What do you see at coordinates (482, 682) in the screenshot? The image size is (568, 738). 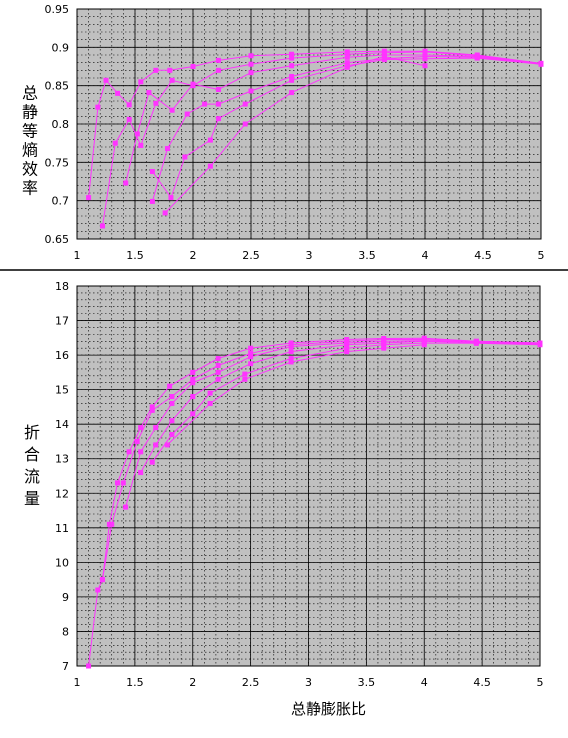 I see `x-tick-label: 4.5` at bounding box center [482, 682].